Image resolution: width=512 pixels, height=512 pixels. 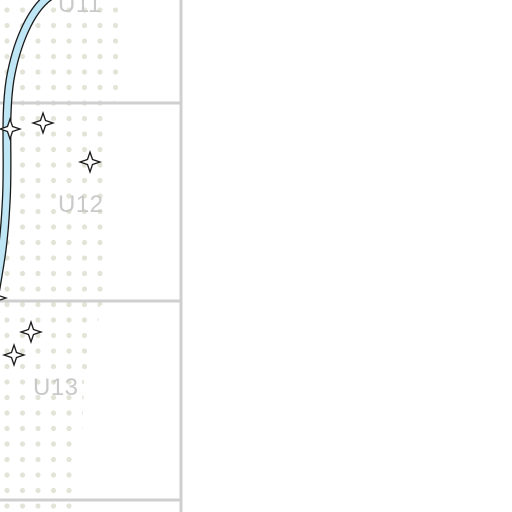 What do you see at coordinates (81, 204) in the screenshot?
I see `unit-label-u12: U12` at bounding box center [81, 204].